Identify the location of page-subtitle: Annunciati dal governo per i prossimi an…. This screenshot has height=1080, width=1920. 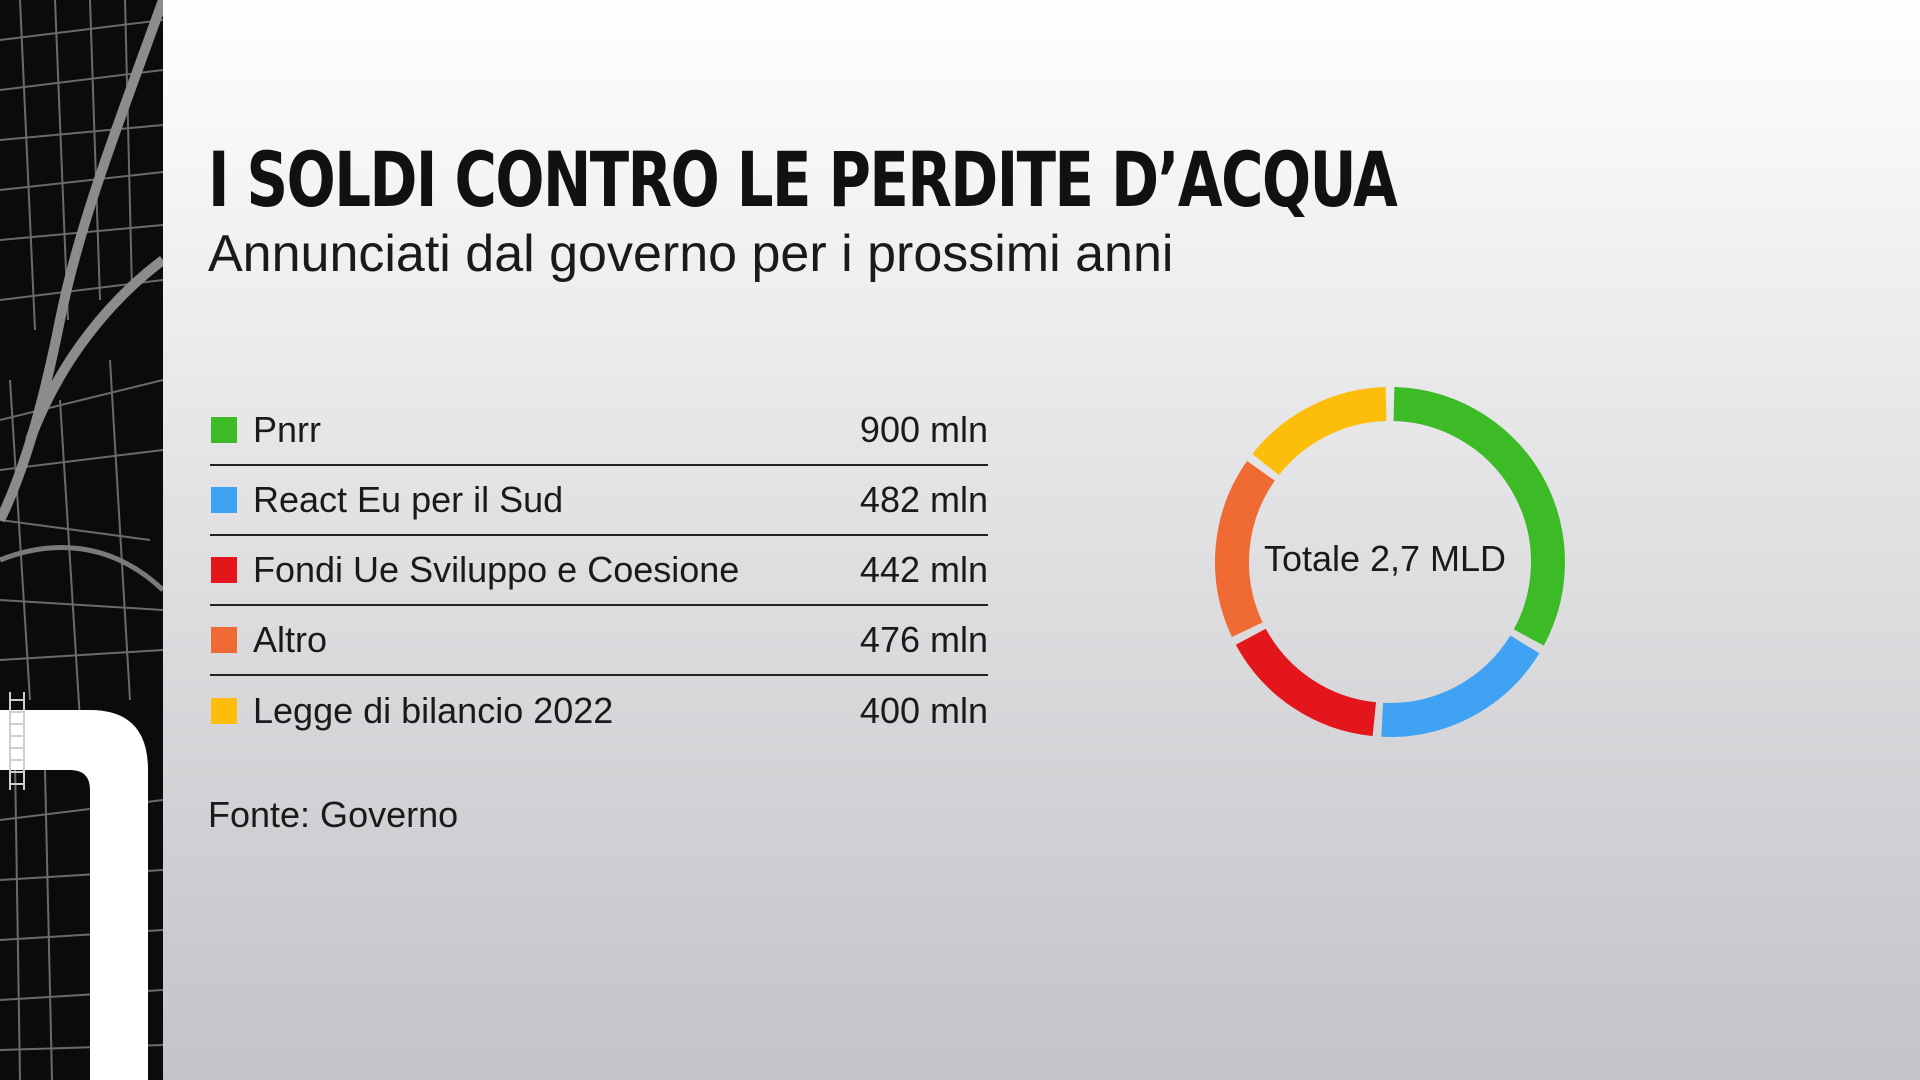
(691, 254).